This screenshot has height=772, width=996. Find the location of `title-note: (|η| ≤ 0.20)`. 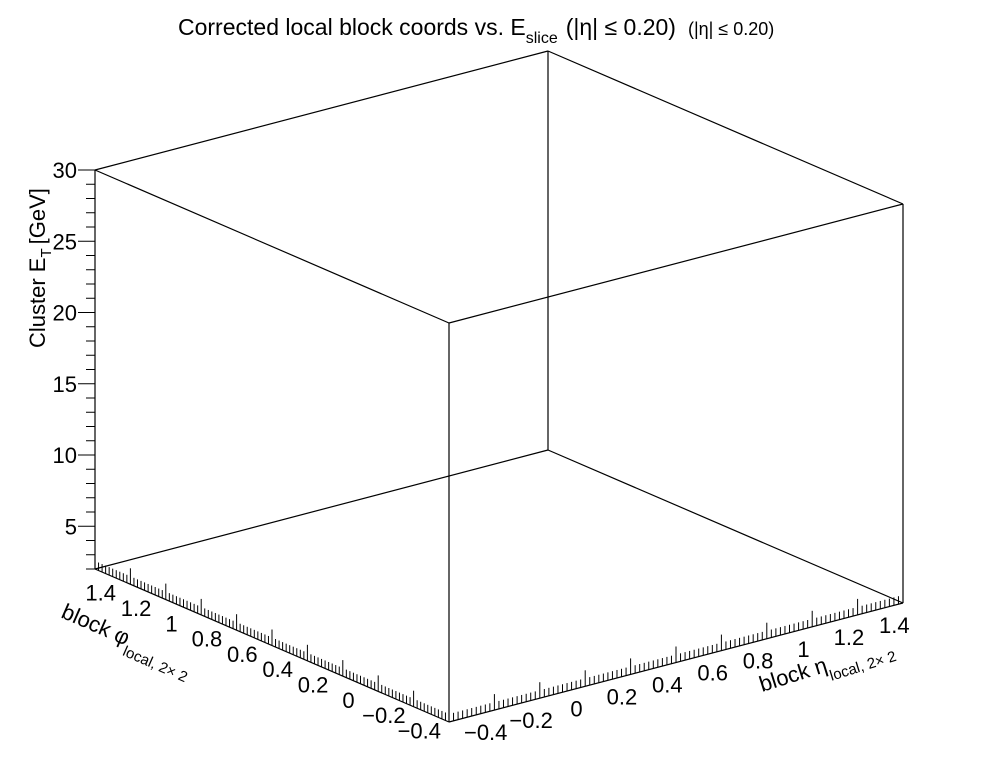

title-note: (|η| ≤ 0.20) is located at coordinates (731, 29).